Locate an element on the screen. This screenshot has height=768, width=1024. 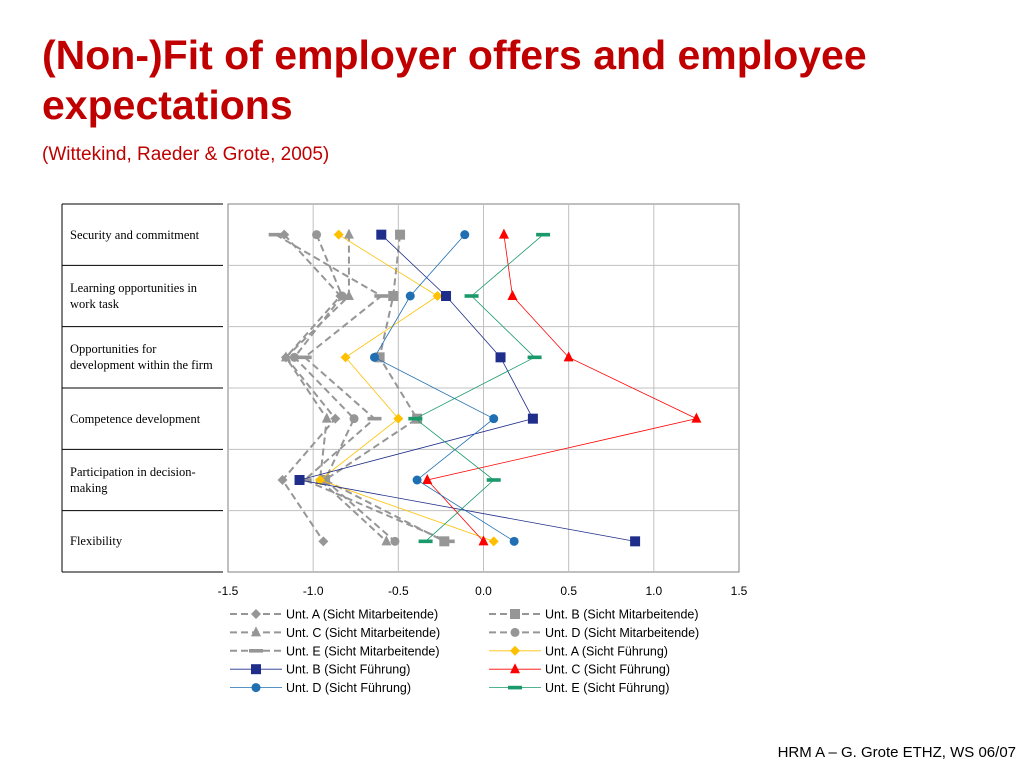
legend-item: Unt. B (Sicht Führung) is located at coordinates (320, 670).